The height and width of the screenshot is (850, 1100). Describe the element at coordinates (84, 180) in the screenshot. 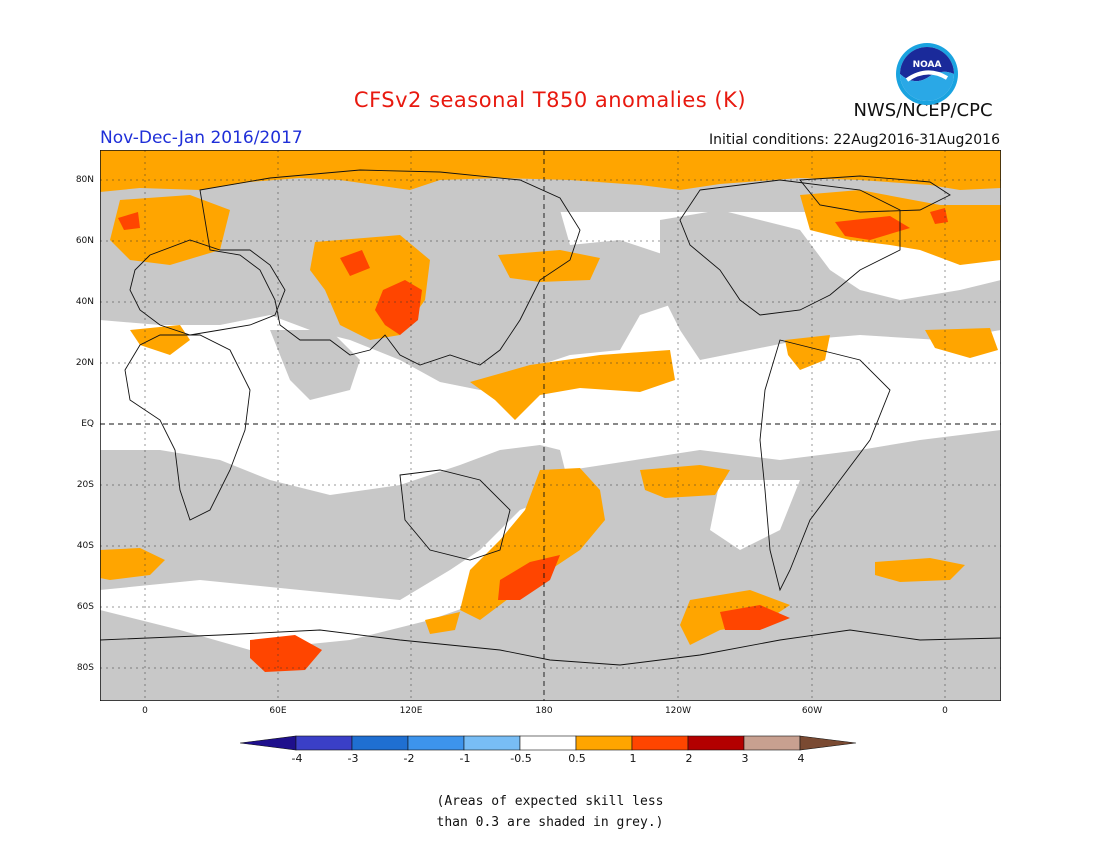

I see `lat-label: 80N` at that location.